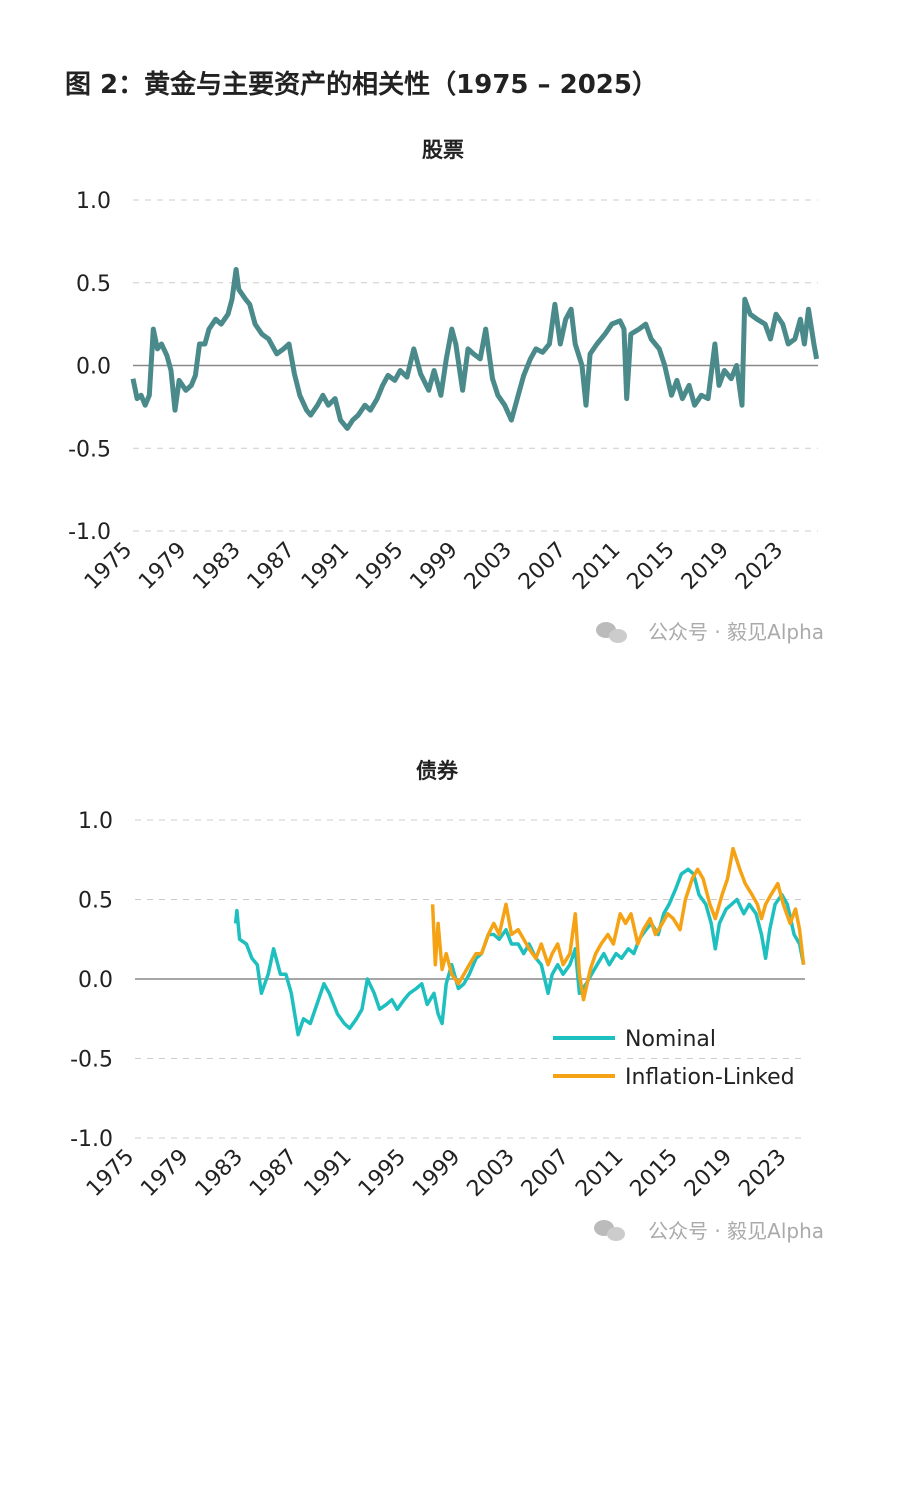 This screenshot has height=1504, width=900. I want to click on legend-label: Nominal, so click(670, 1039).